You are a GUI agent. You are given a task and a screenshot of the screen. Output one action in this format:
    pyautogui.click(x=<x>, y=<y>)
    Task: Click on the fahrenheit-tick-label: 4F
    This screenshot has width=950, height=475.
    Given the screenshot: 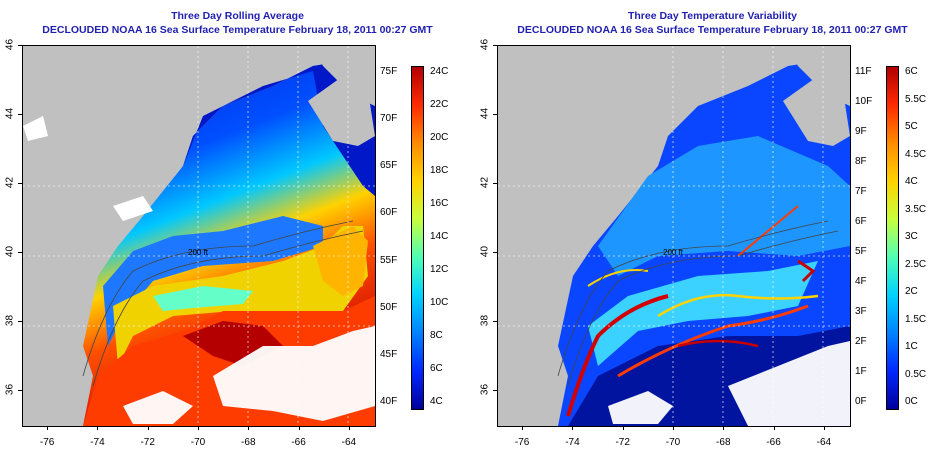 What is the action you would take?
    pyautogui.click(x=861, y=281)
    